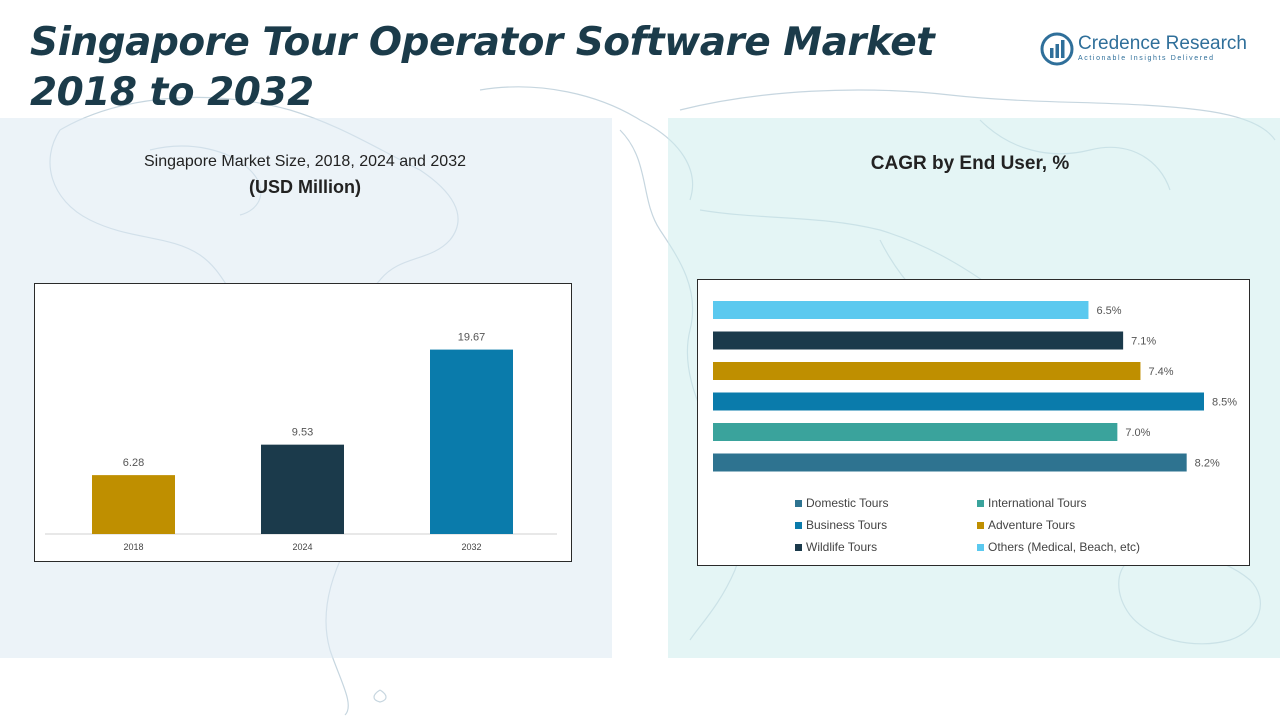 Image resolution: width=1280 pixels, height=720 pixels. I want to click on legend-label: International Tours, so click(1037, 503).